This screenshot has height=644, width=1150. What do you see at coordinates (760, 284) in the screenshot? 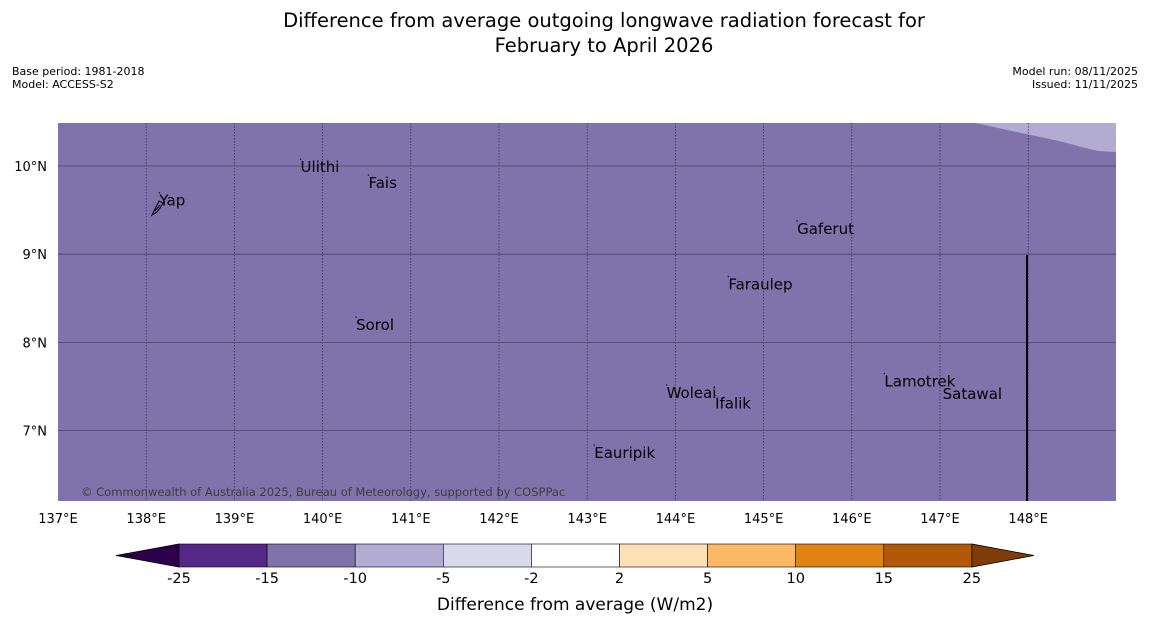
I see `place-label: Faraulep` at bounding box center [760, 284].